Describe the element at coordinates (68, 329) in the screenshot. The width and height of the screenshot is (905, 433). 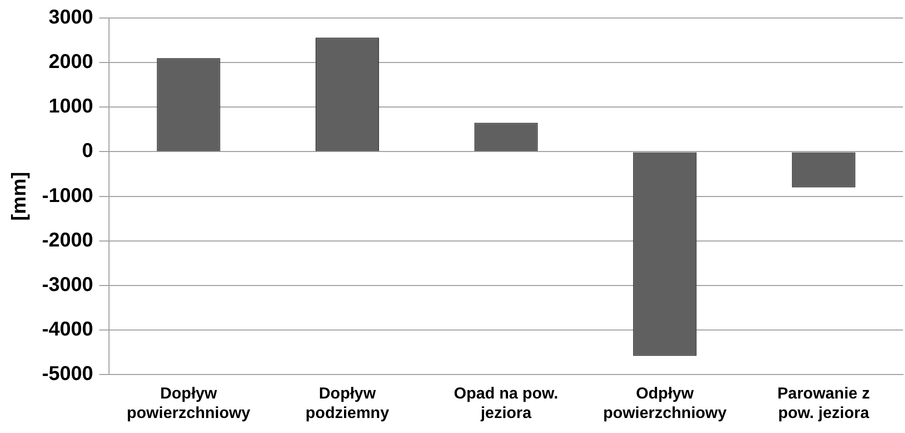
I see `y-tick-label: -4000` at that location.